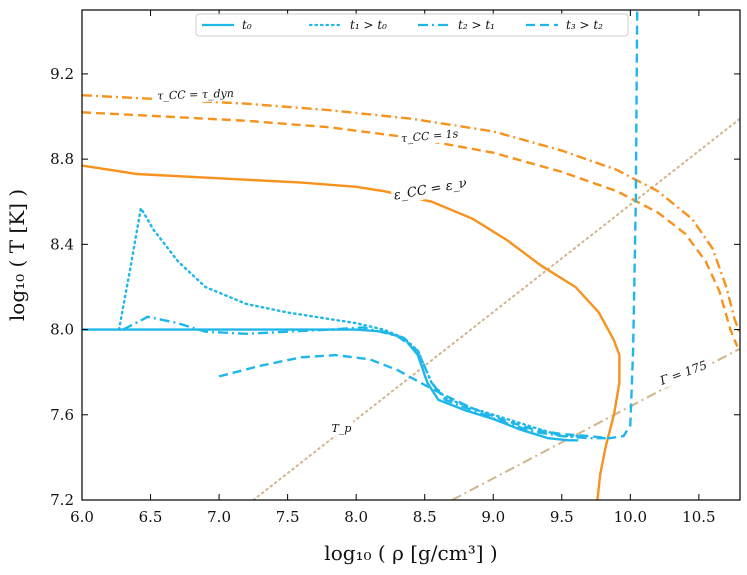 This screenshot has width=747, height=575. What do you see at coordinates (247, 25) in the screenshot?
I see `legend-label: t₀` at bounding box center [247, 25].